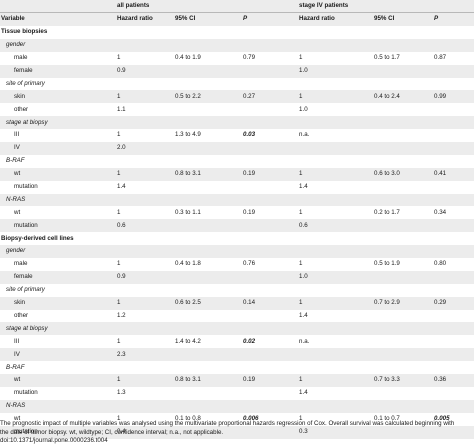  What do you see at coordinates (440, 212) in the screenshot?
I see `cell-p2: 0.34` at bounding box center [440, 212].